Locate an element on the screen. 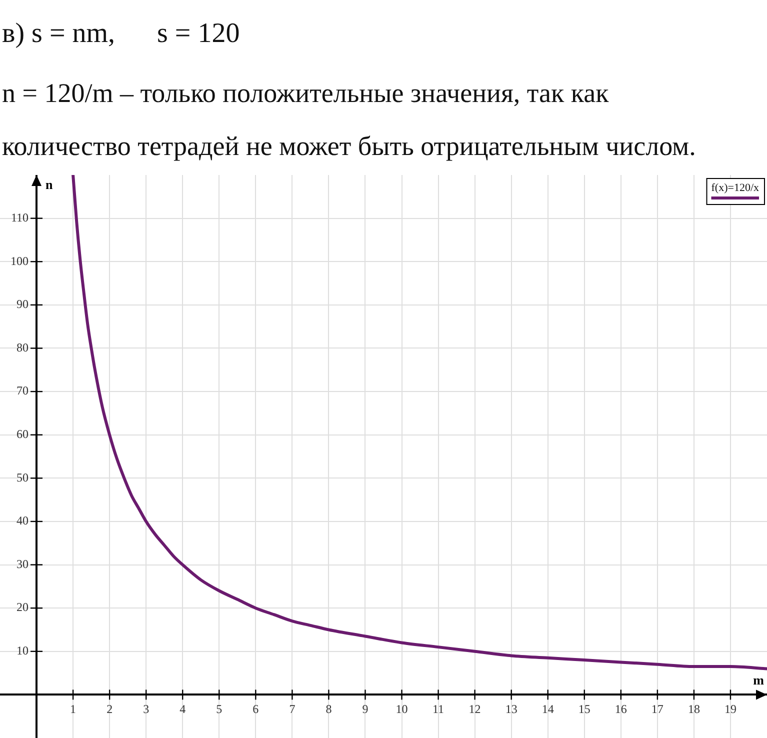 The height and width of the screenshot is (738, 767). y-tick-label: 110 is located at coordinates (19, 217).